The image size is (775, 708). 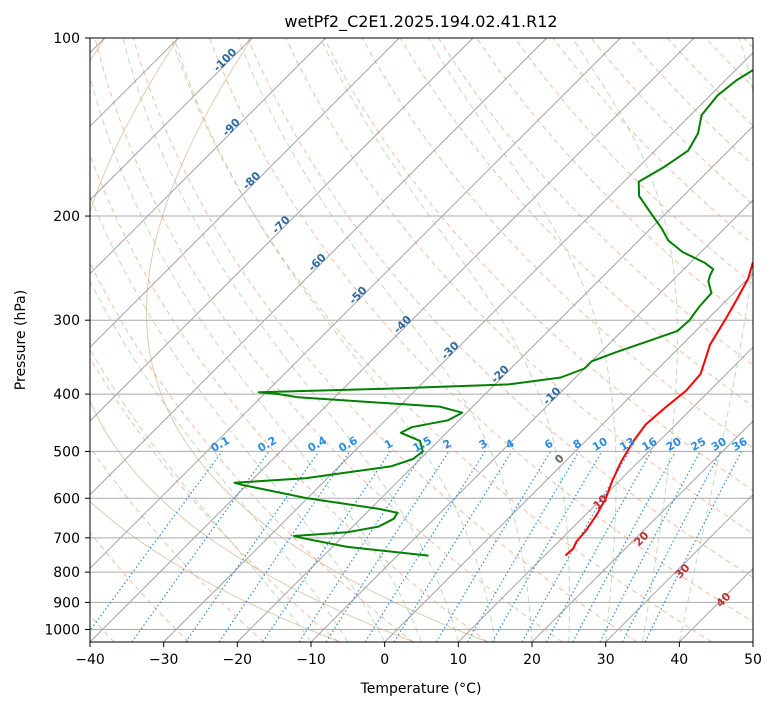 I want to click on x-tick-label: 50, so click(x=753, y=660).